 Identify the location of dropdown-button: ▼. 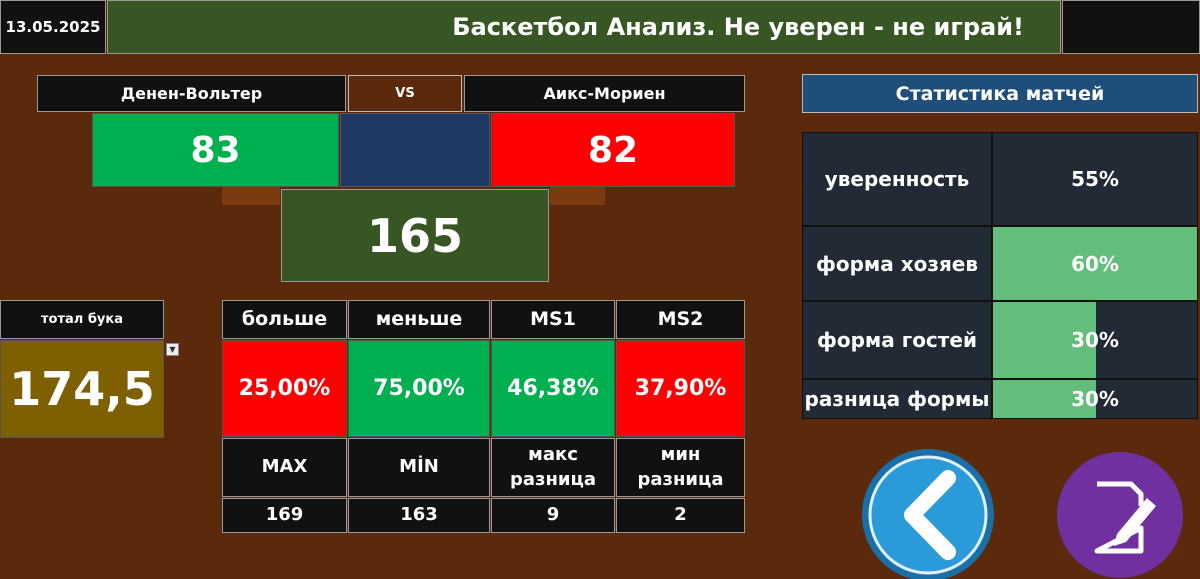
(172, 349).